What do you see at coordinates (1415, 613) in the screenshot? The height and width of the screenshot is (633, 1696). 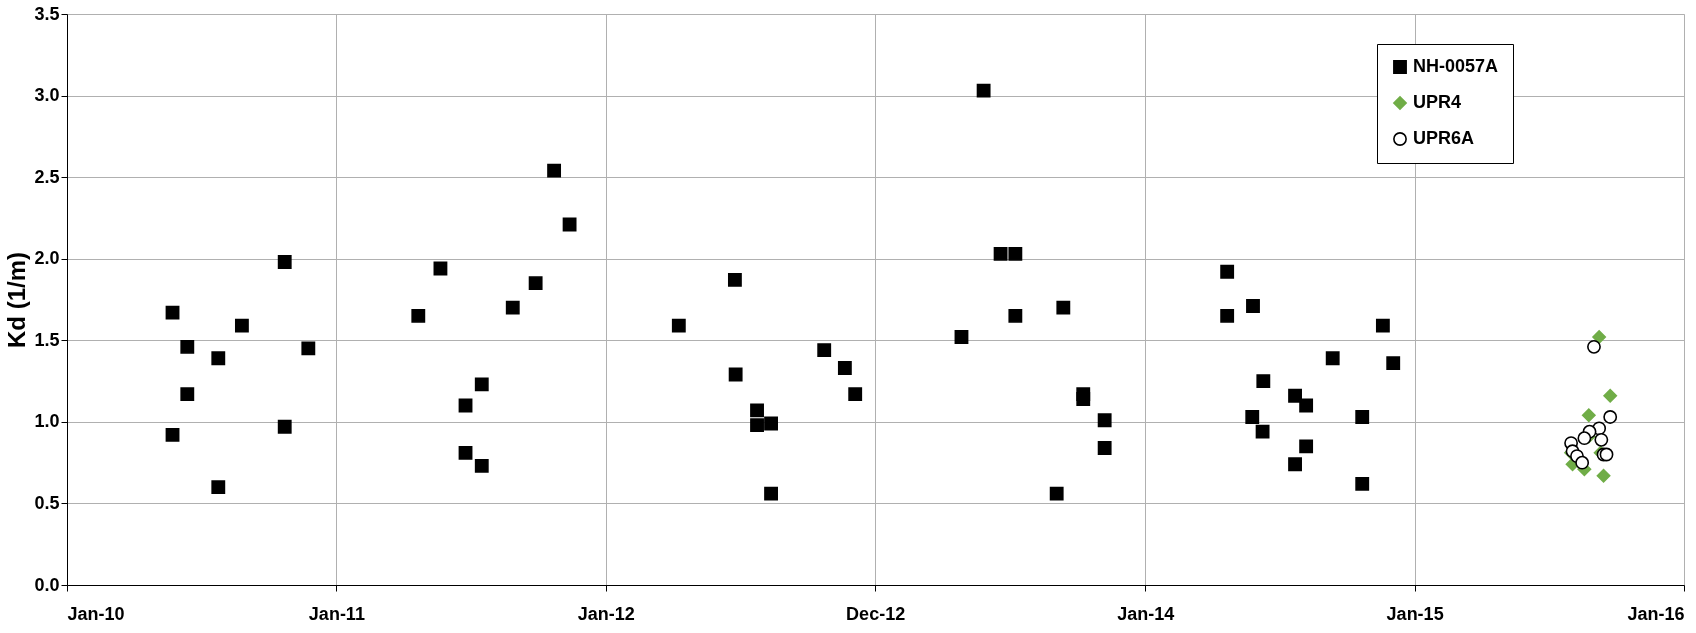 I see `x-tick-label: Jan-15` at bounding box center [1415, 613].